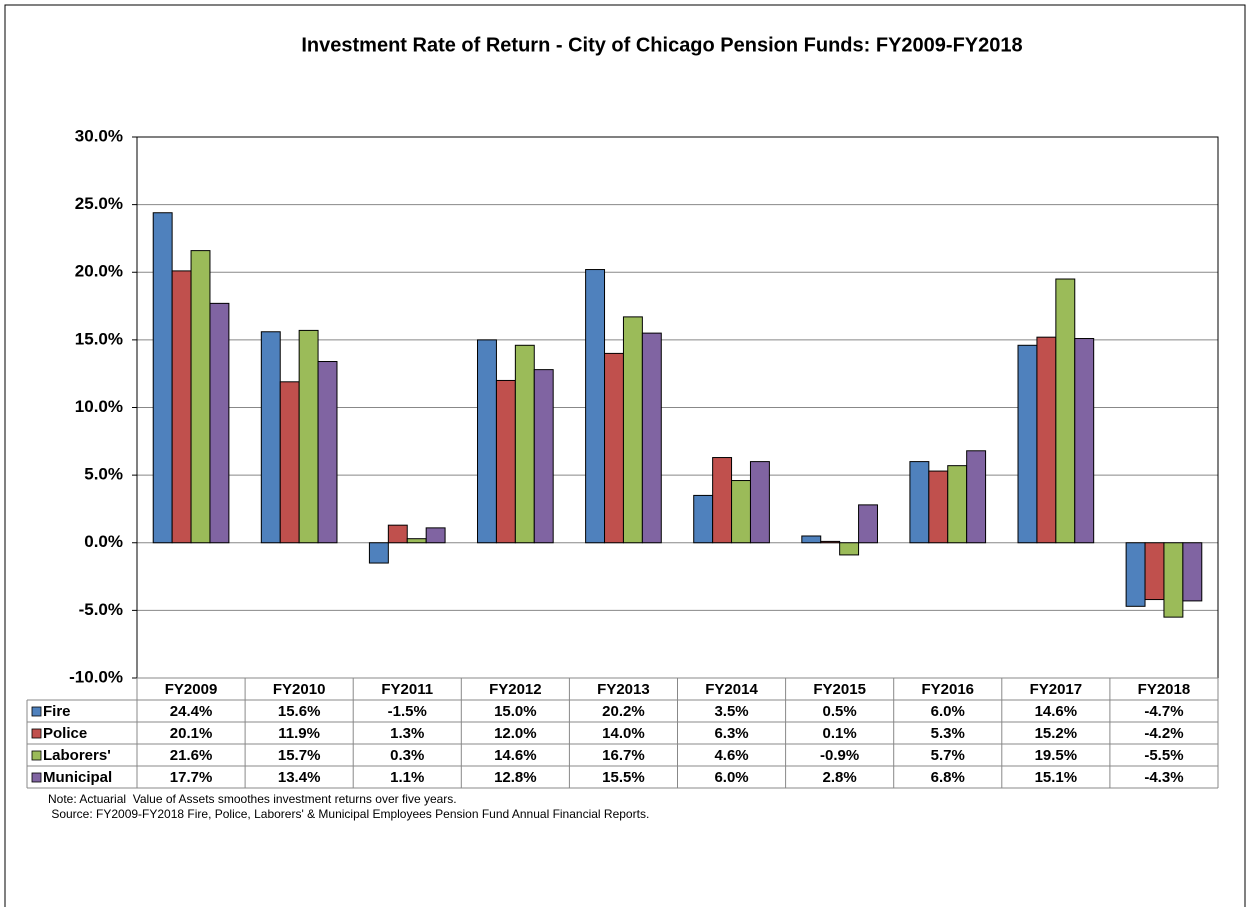  What do you see at coordinates (623, 755) in the screenshot?
I see `table-cell: 16.7%` at bounding box center [623, 755].